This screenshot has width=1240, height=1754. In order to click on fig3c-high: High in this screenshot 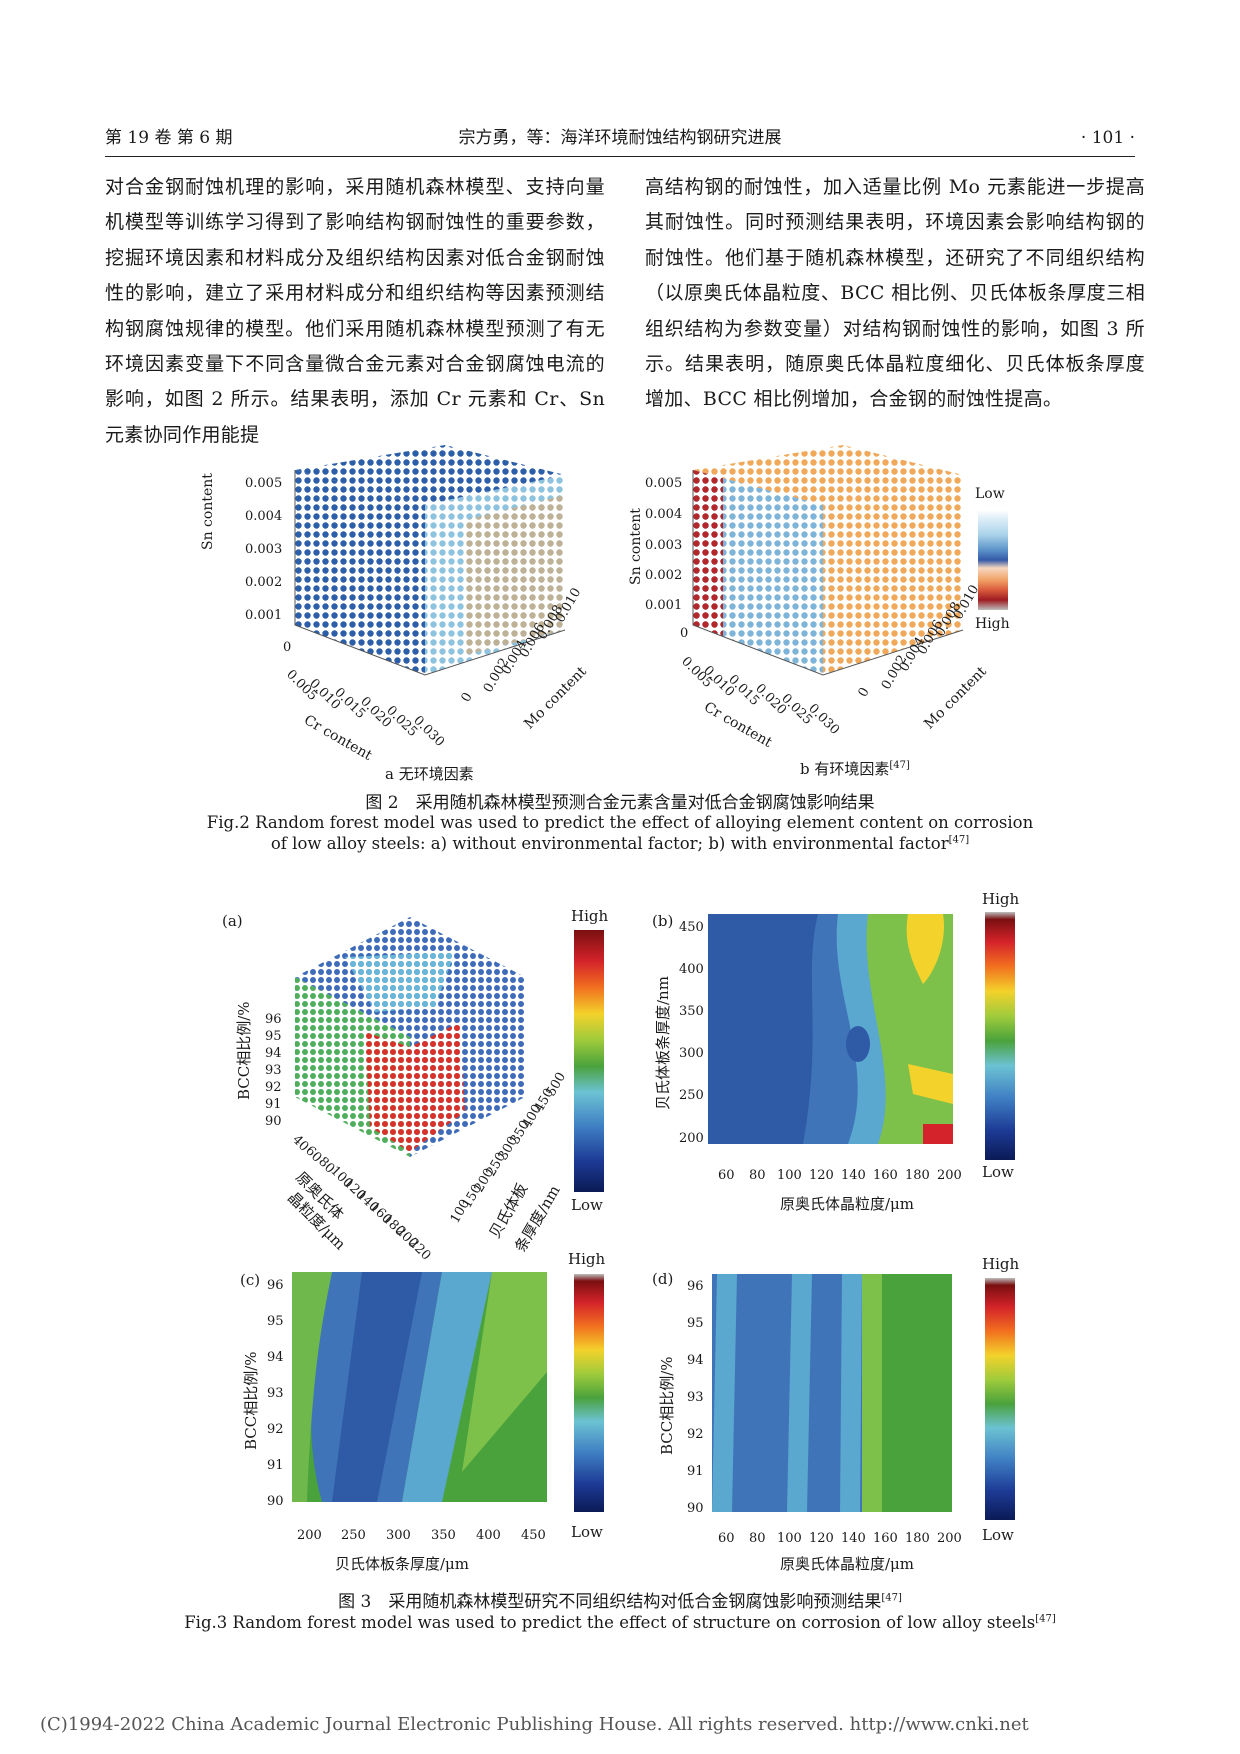, I will do `click(587, 1259)`.